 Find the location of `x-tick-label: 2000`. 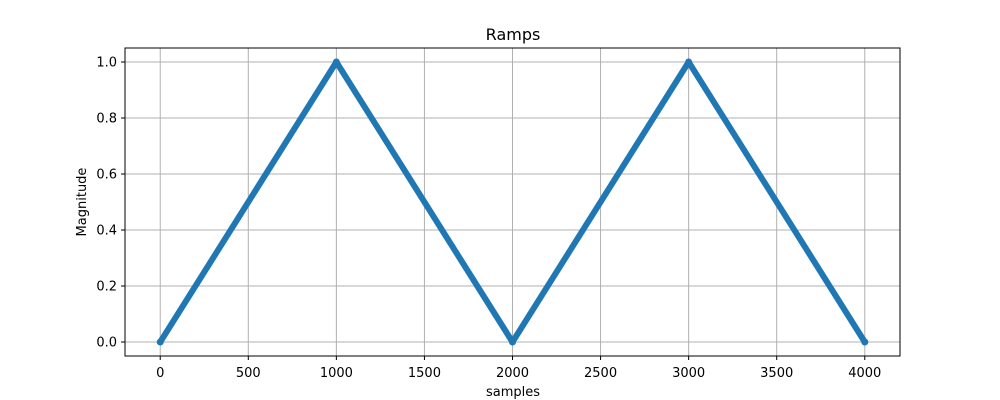

x-tick-label: 2000 is located at coordinates (512, 373).